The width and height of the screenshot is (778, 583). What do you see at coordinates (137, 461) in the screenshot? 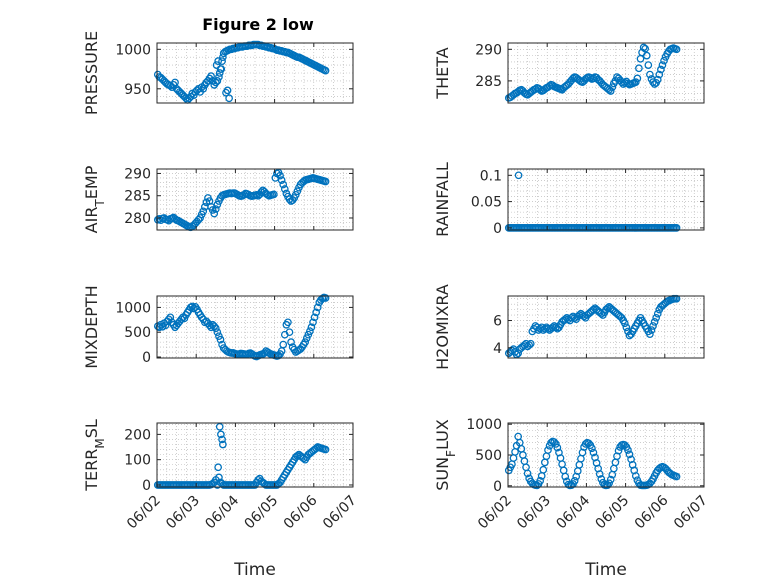
I see `y-tick-label: 100` at bounding box center [137, 461].